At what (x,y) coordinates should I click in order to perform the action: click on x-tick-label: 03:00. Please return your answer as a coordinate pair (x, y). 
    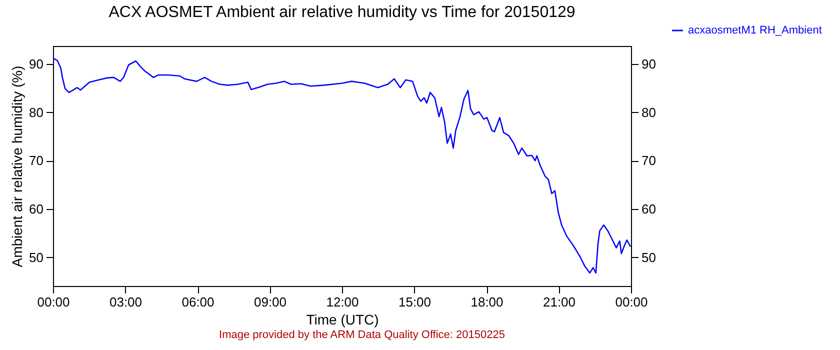
    Looking at the image, I should click on (125, 302).